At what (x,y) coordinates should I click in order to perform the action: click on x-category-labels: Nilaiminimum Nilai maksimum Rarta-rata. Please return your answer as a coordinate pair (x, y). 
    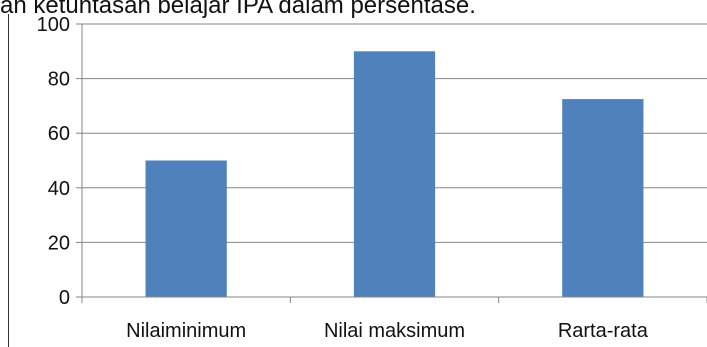
    Looking at the image, I should click on (387, 331).